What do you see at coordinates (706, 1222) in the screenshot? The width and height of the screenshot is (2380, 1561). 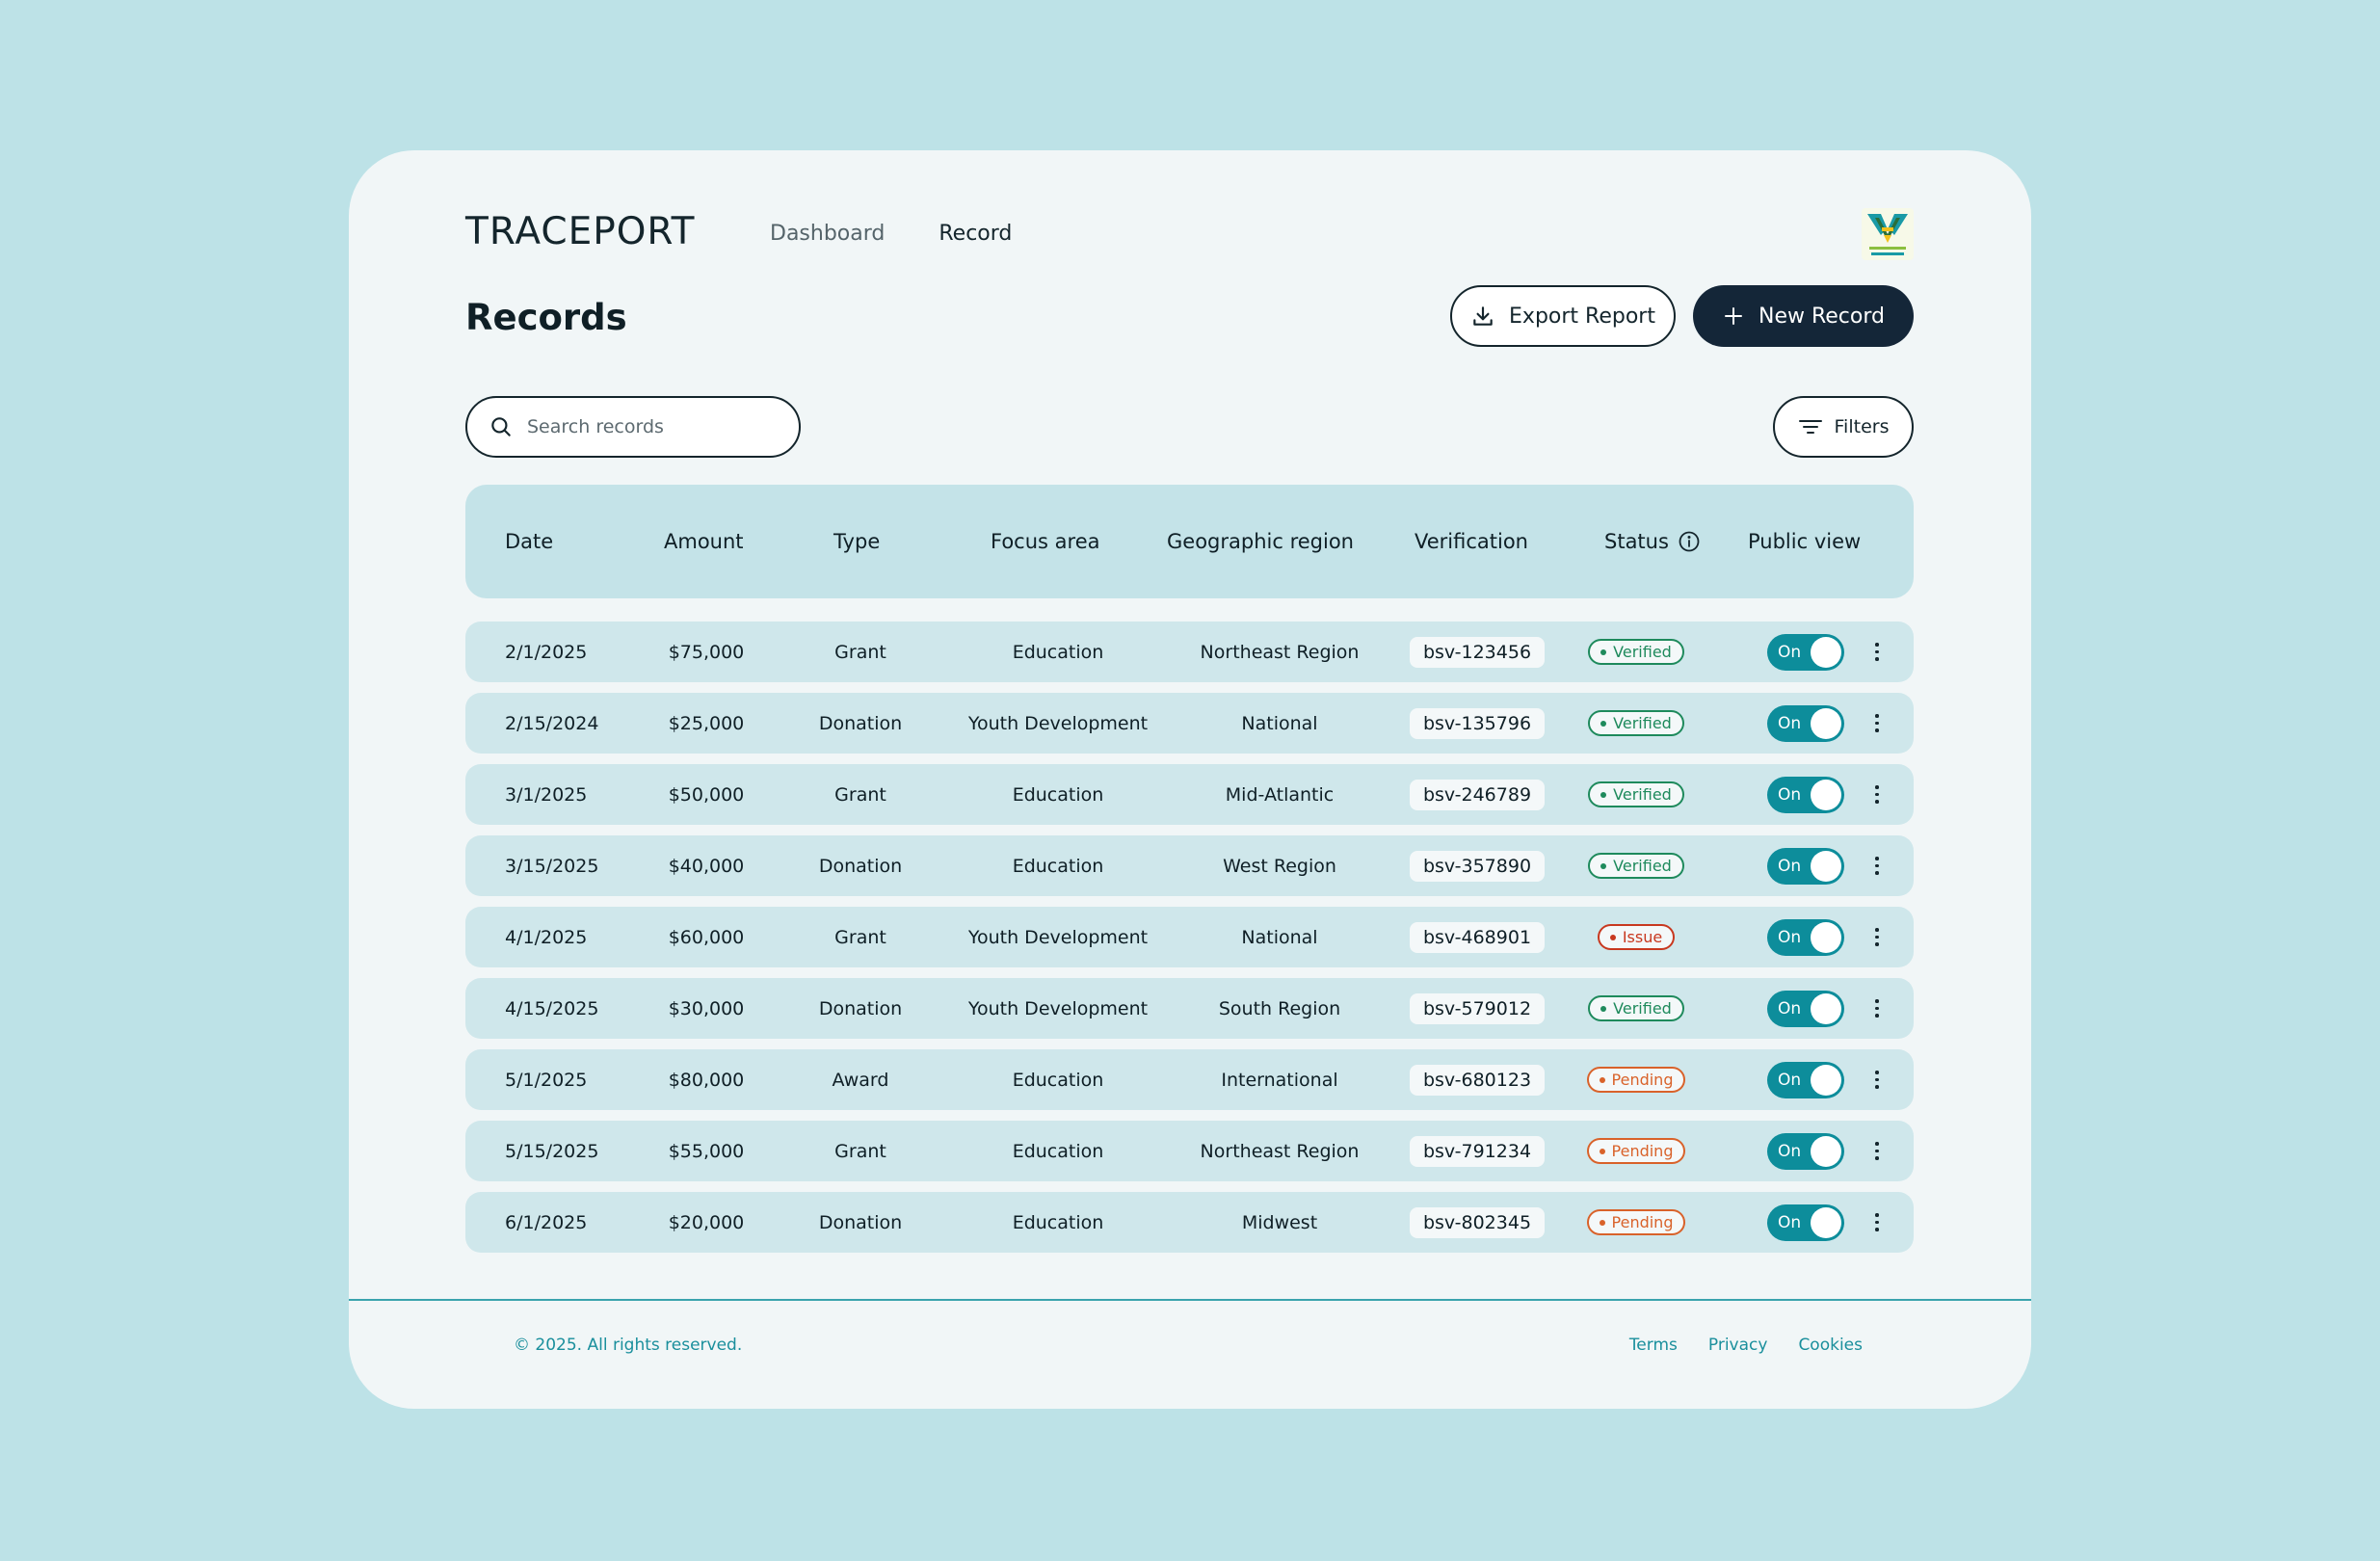 I see `cell-amount: $20,000` at bounding box center [706, 1222].